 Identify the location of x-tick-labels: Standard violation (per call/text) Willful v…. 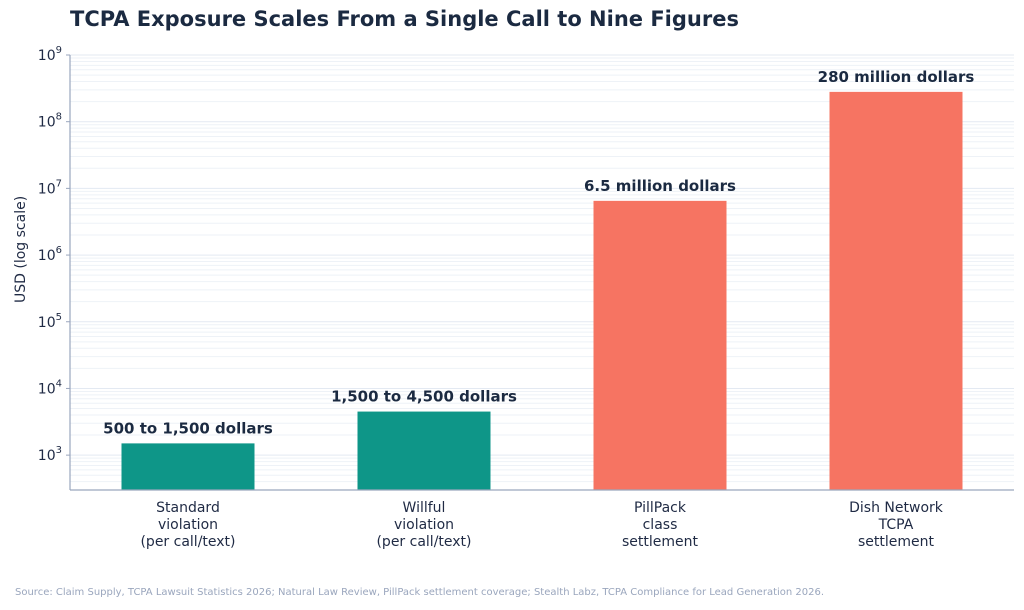
(541, 525).